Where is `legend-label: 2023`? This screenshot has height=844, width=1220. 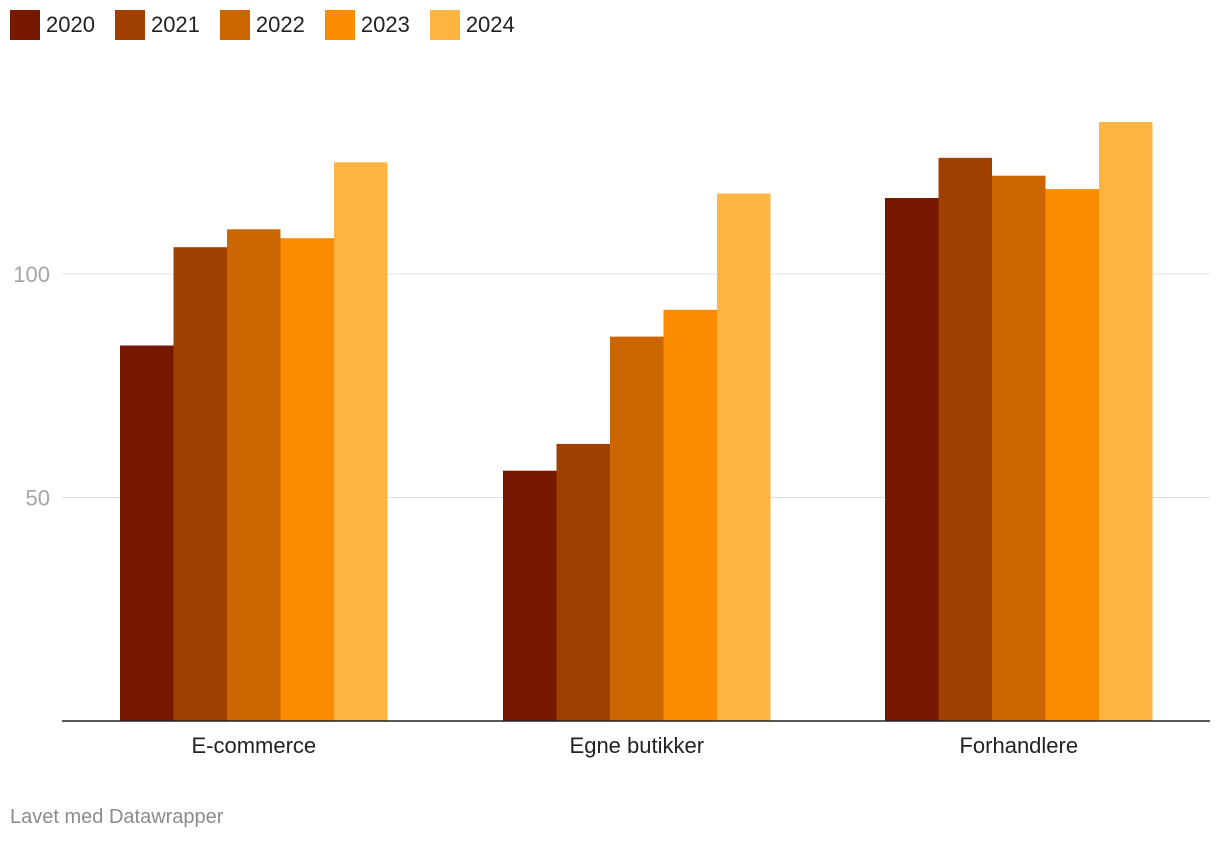
legend-label: 2023 is located at coordinates (385, 24).